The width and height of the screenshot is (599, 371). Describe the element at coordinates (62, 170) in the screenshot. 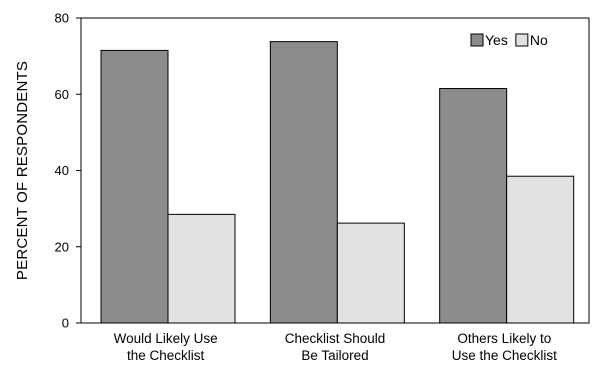

I see `y-tick-label: 40` at that location.